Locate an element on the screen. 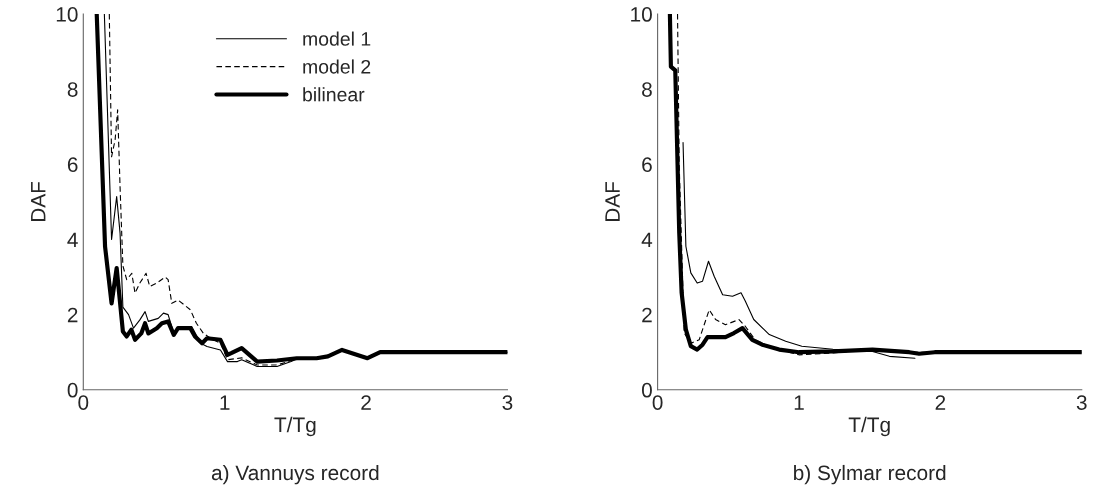  legend-label: bilinear is located at coordinates (334, 94).